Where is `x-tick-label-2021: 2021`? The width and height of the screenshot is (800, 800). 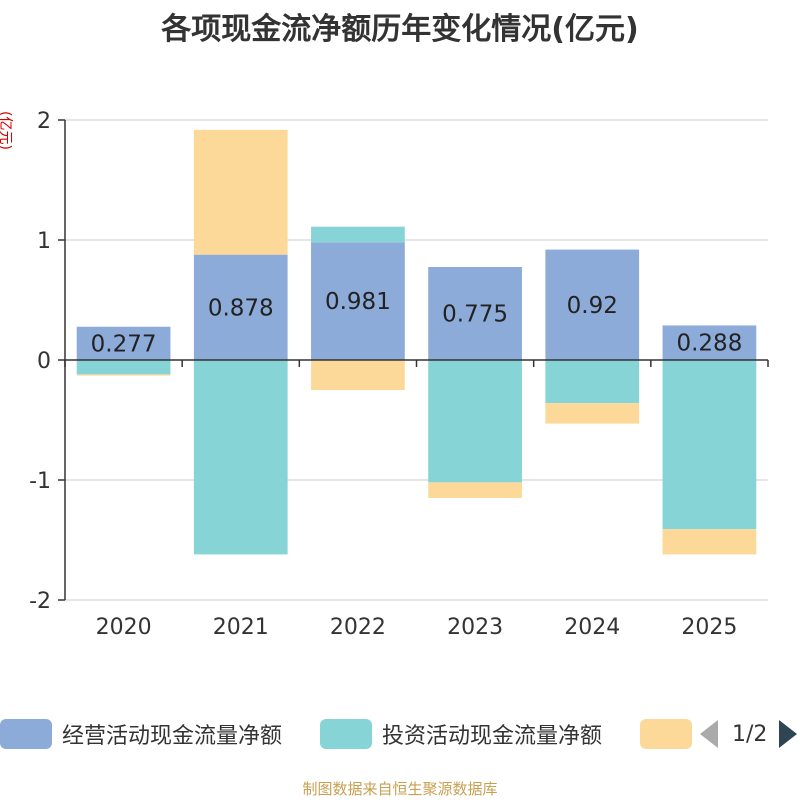 x-tick-label-2021: 2021 is located at coordinates (241, 627).